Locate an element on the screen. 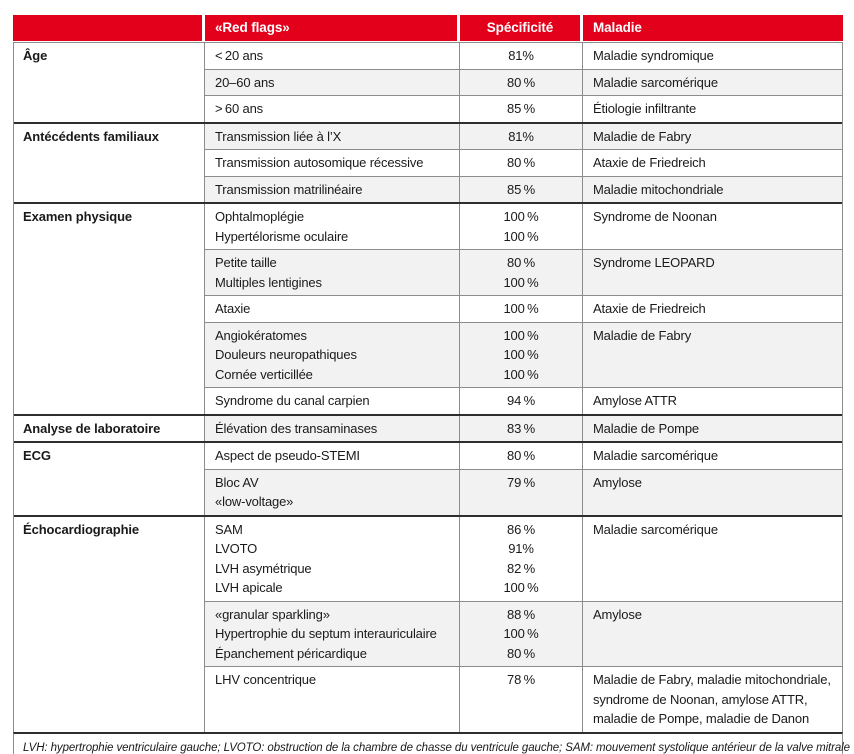  specificity-value: 82 % is located at coordinates (521, 568).